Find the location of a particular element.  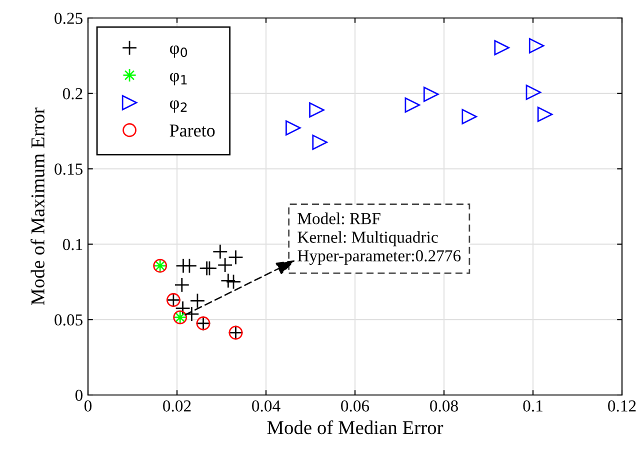

x-tick-label: 0.12 is located at coordinates (622, 406).